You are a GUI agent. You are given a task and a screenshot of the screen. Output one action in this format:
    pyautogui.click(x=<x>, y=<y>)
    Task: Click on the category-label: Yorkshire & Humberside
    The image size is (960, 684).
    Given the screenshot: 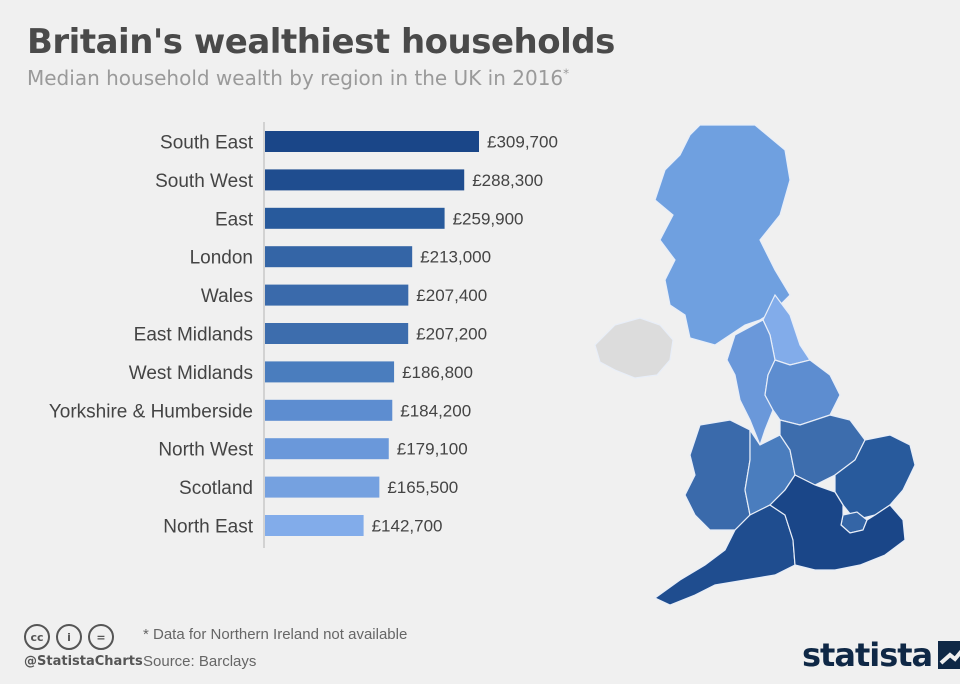 What is the action you would take?
    pyautogui.click(x=151, y=411)
    